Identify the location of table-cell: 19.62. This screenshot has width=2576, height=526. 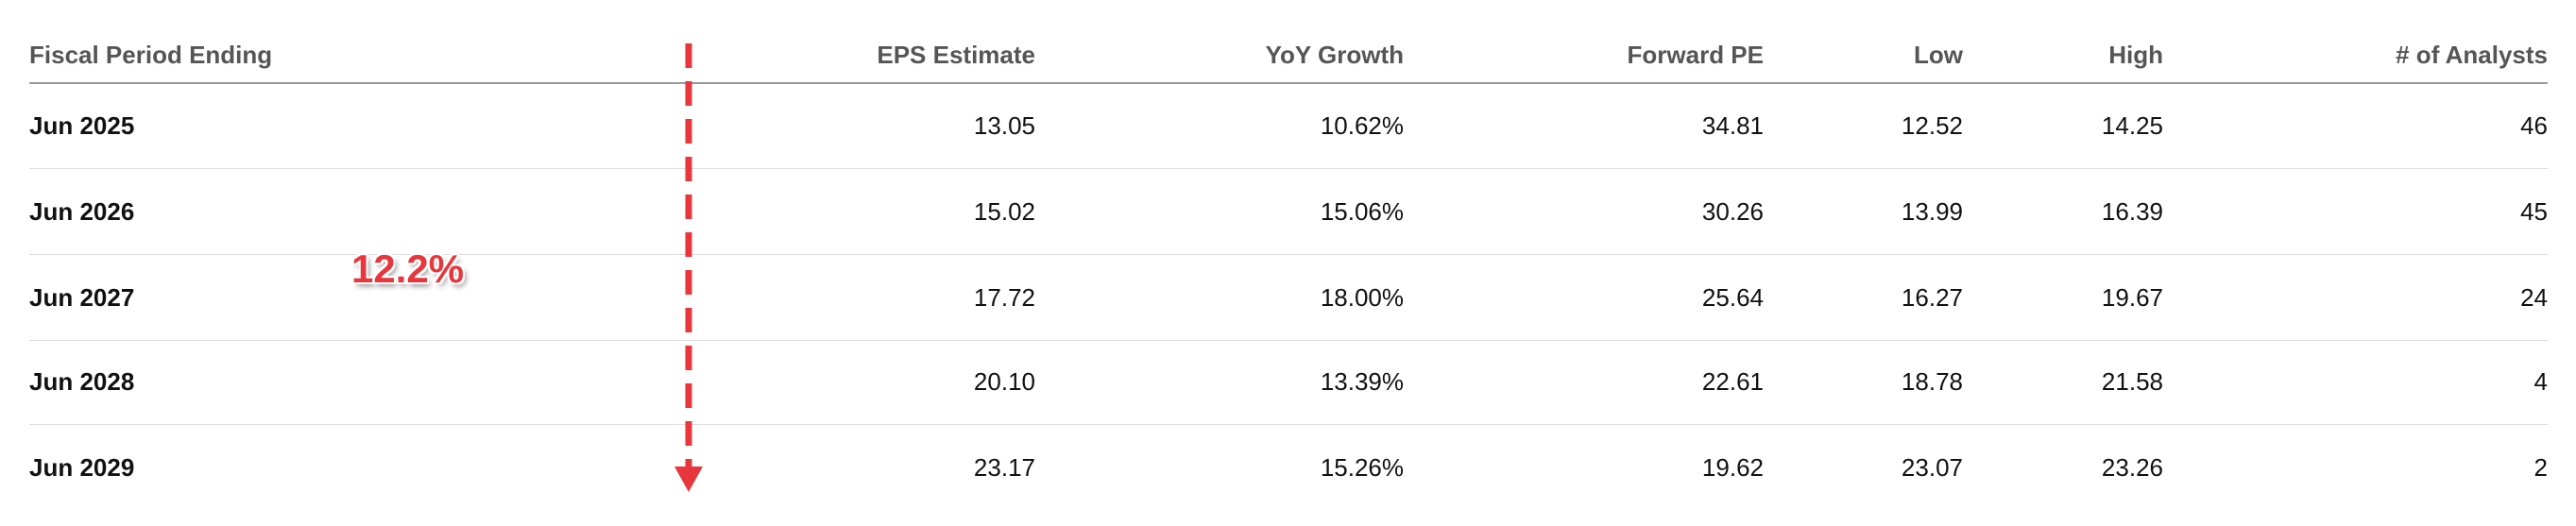
(1733, 467).